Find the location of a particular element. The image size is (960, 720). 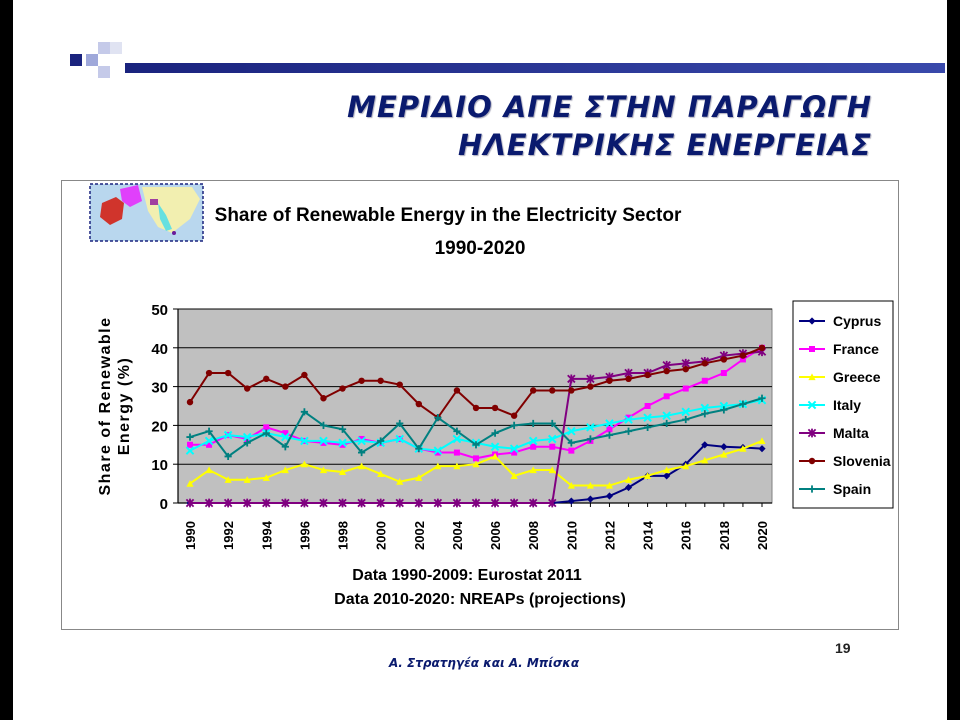

legend-entry-spain: Spain is located at coordinates (835, 489).